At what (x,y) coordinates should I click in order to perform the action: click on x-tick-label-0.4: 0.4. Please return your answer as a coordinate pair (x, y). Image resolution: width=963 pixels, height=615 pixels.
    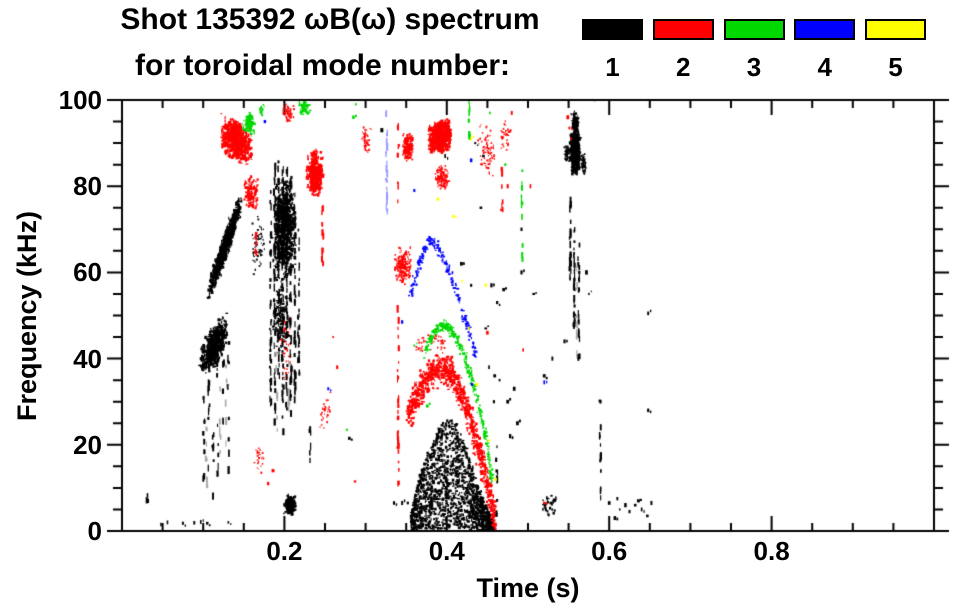
    Looking at the image, I should click on (446, 551).